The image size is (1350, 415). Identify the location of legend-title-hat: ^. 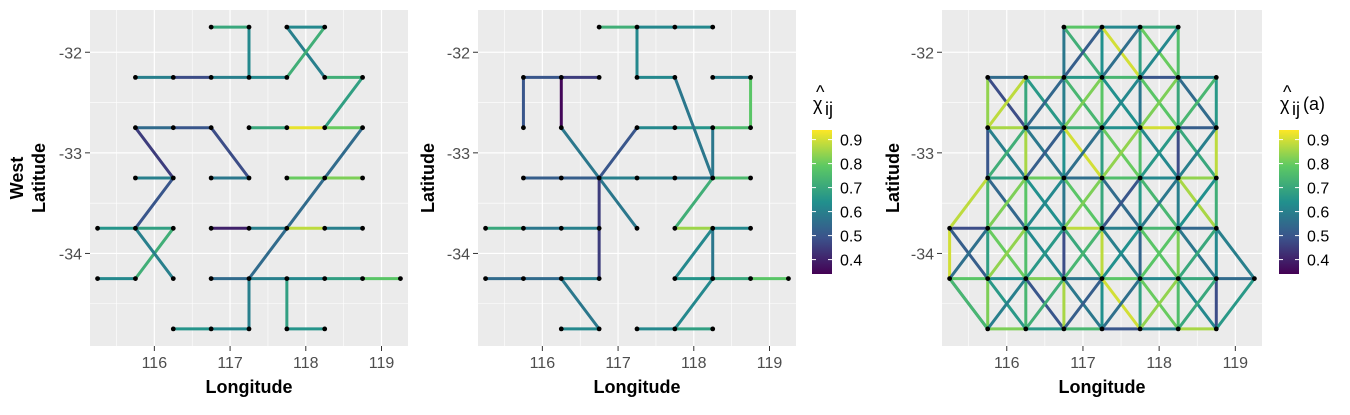
(1287, 92).